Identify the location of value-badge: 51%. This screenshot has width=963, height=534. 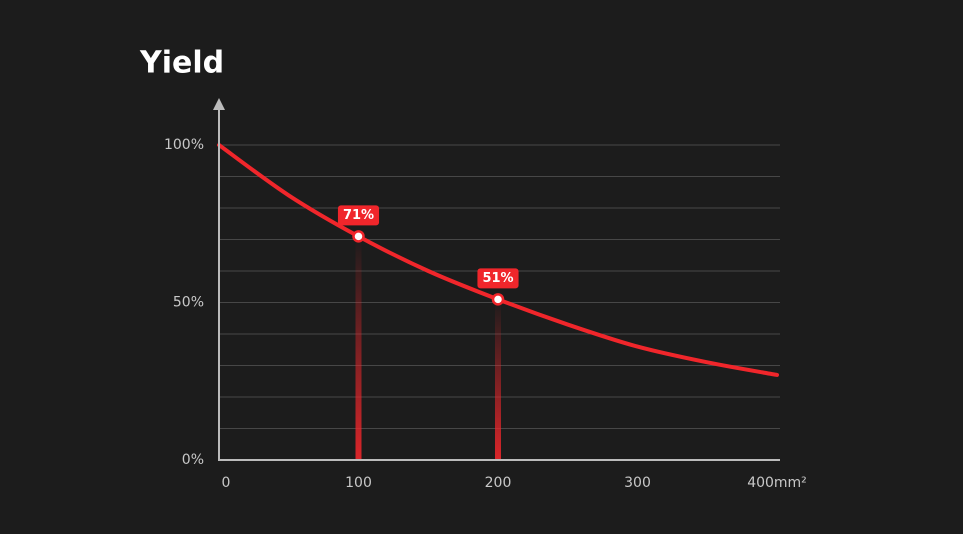
(498, 278).